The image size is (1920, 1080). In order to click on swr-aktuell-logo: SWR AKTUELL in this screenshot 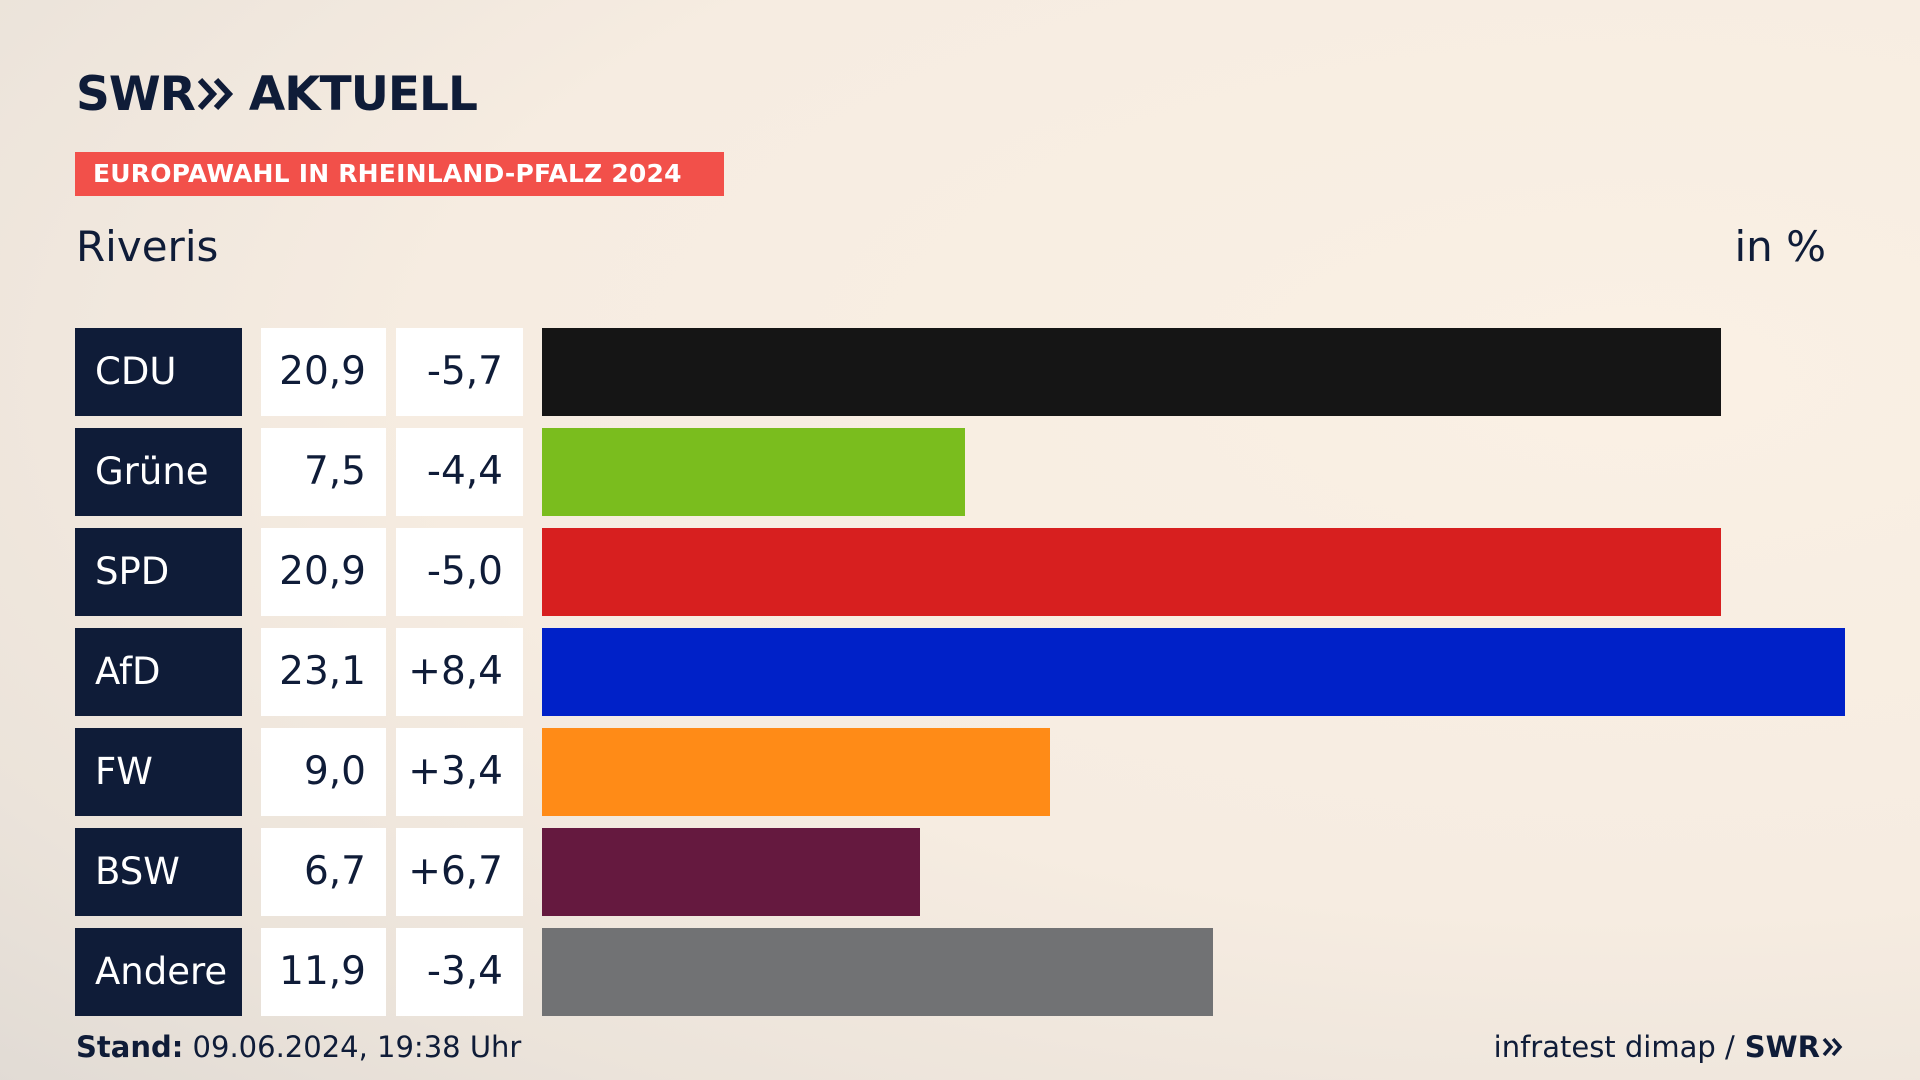, I will do `click(277, 94)`.